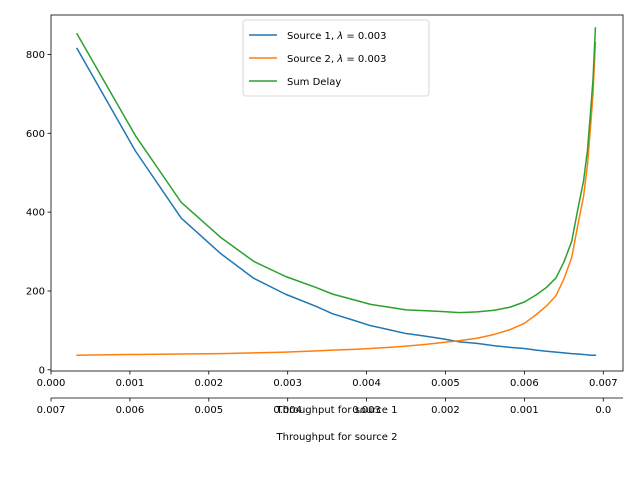 The width and height of the screenshot is (640, 480). I want to click on y-tick-label: 800, so click(35, 55).